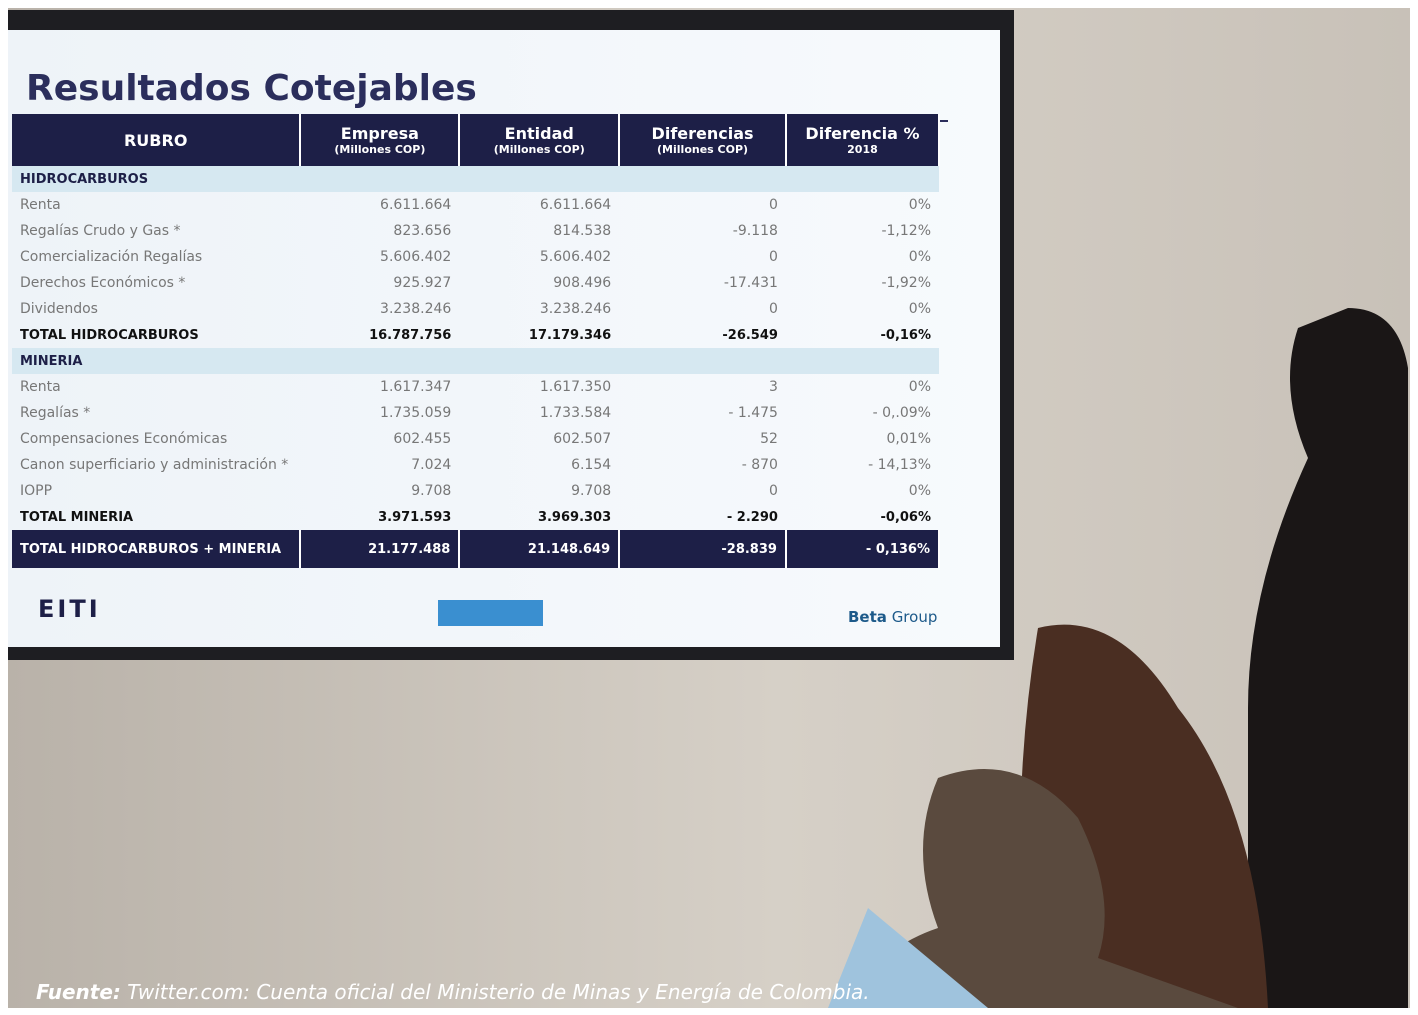  Describe the element at coordinates (416, 387) in the screenshot. I see `table-cell: 1.617.347` at that location.